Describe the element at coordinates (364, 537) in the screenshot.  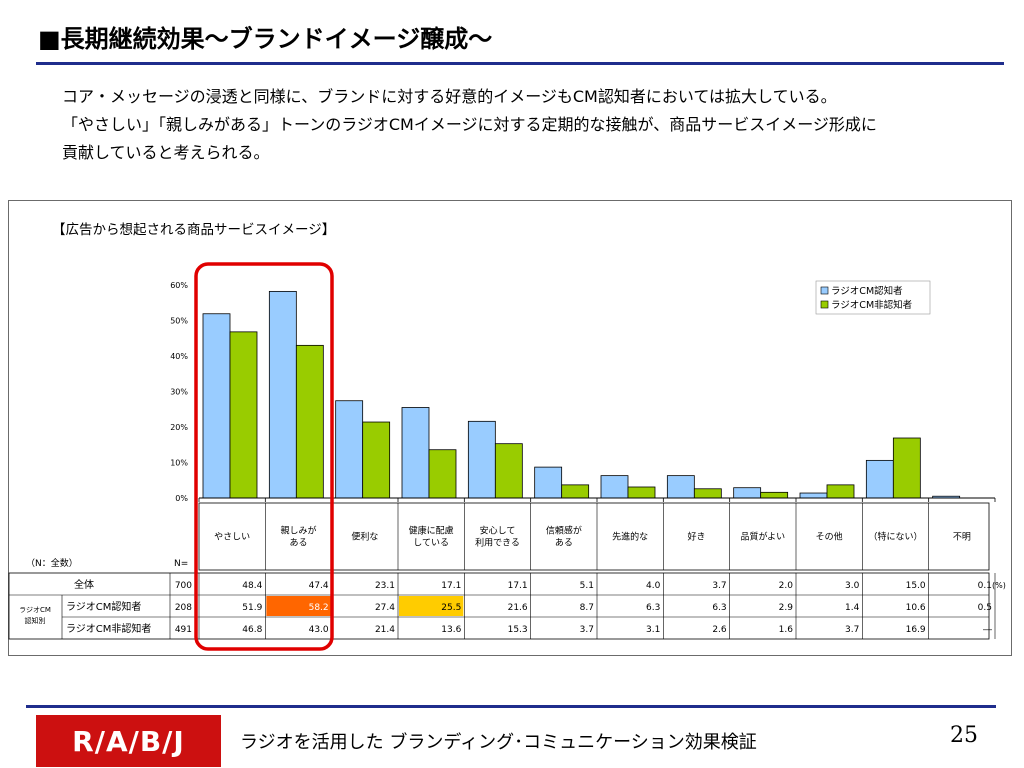
I see `category-label: 便利な` at that location.